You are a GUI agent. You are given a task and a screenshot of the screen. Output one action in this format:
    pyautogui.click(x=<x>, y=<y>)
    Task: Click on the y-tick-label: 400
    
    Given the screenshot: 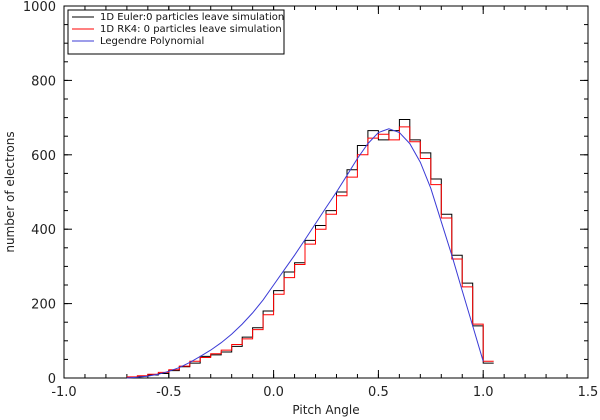 What is the action you would take?
    pyautogui.click(x=43, y=230)
    